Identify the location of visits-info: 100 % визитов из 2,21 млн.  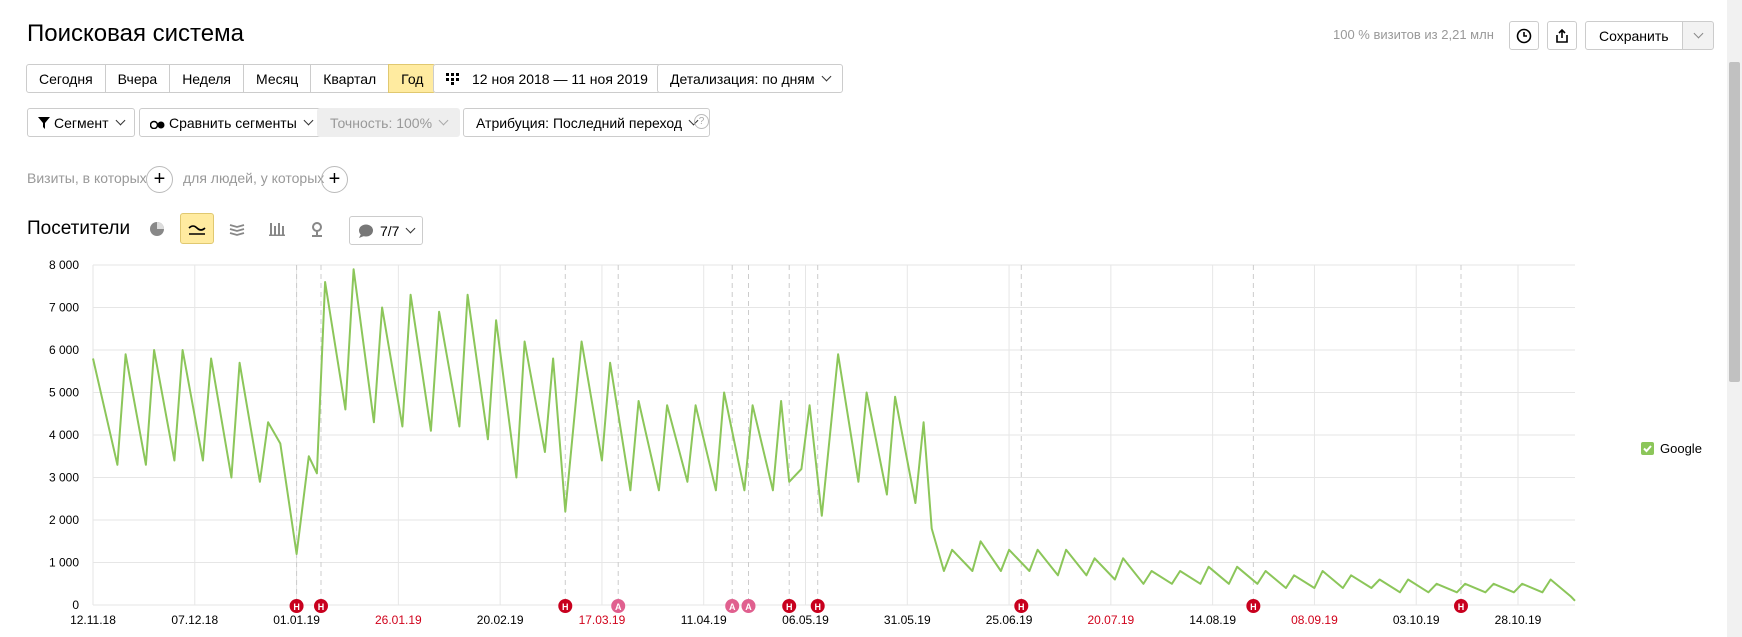
(1413, 34).